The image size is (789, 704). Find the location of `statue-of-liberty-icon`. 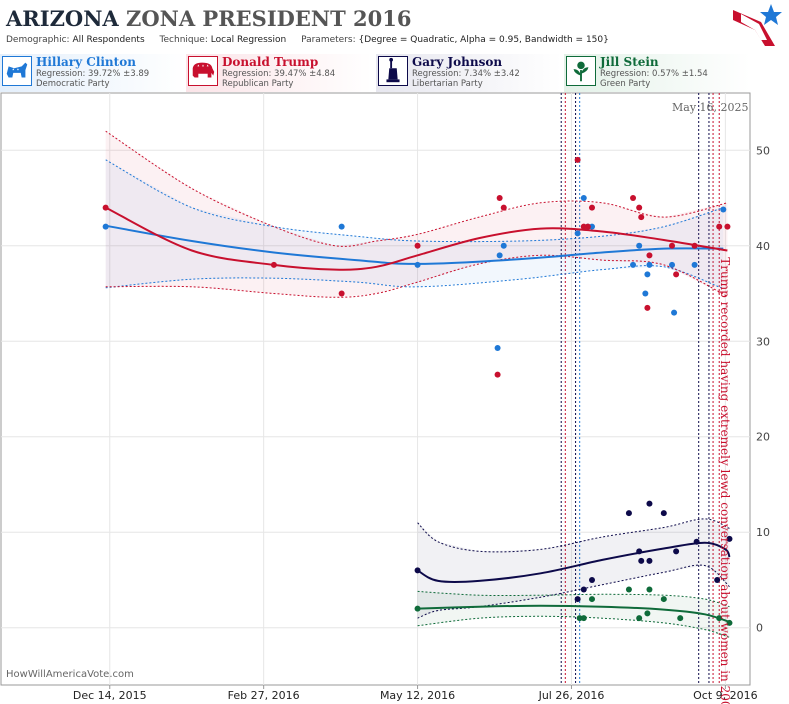

statue-of-liberty-icon is located at coordinates (393, 71).